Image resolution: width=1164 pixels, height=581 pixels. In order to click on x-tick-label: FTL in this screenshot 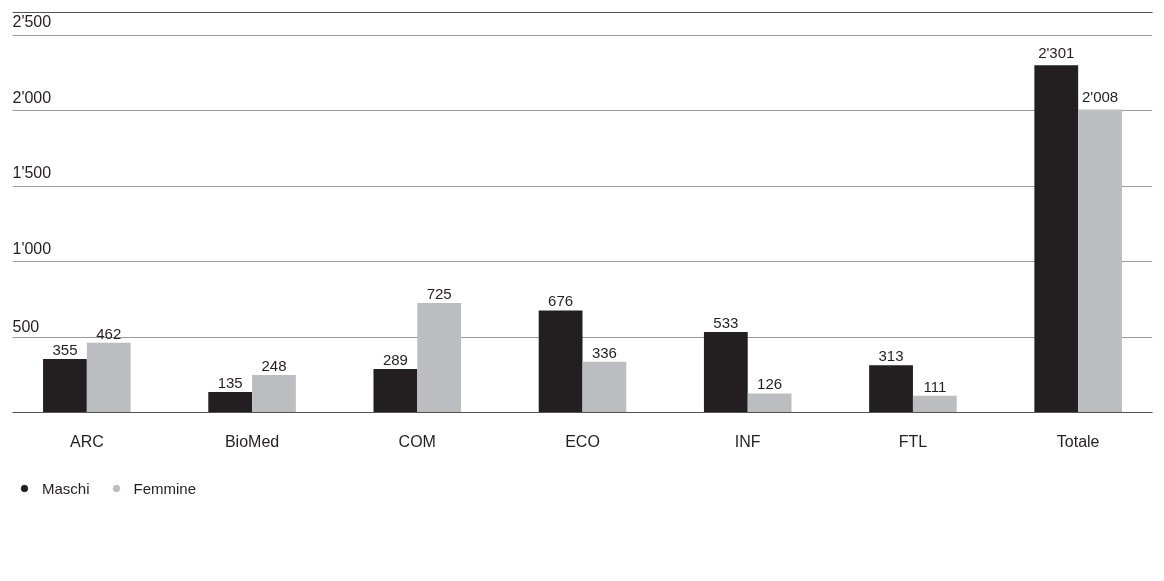, I will do `click(913, 441)`.